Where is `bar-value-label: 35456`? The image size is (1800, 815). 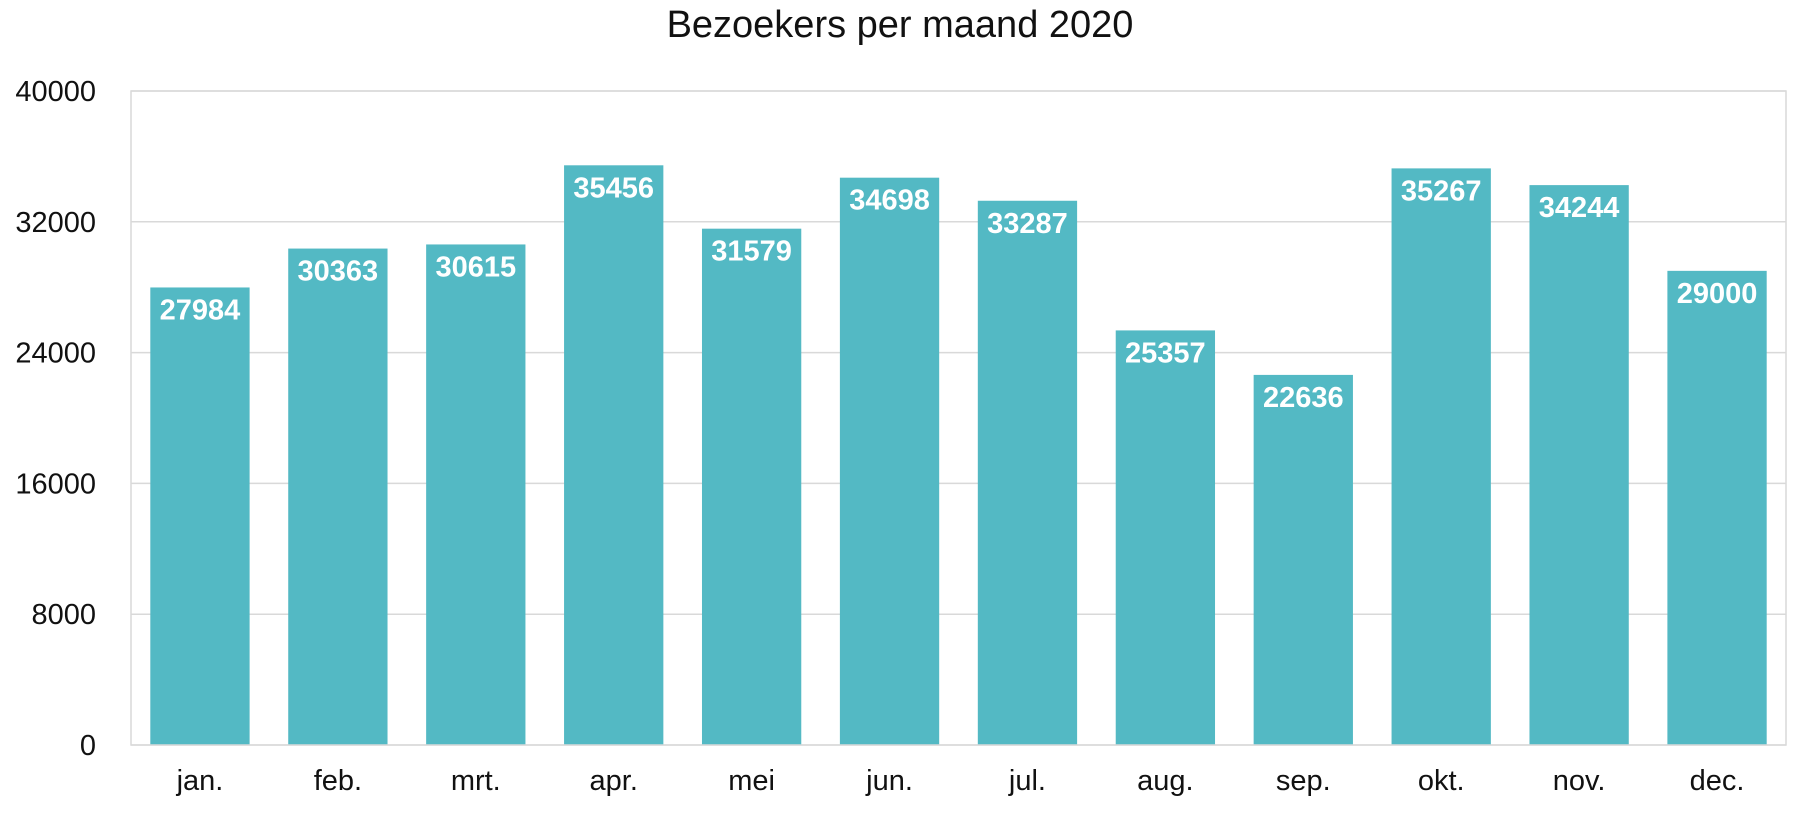 bar-value-label: 35456 is located at coordinates (613, 188).